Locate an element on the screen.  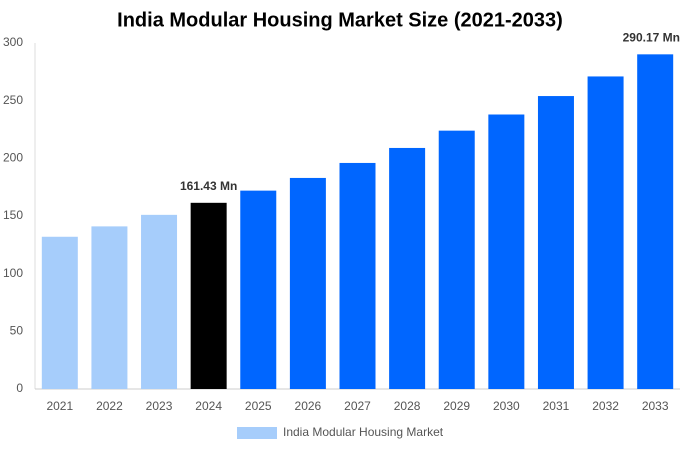
y-tick-label: 100 is located at coordinates (13, 273).